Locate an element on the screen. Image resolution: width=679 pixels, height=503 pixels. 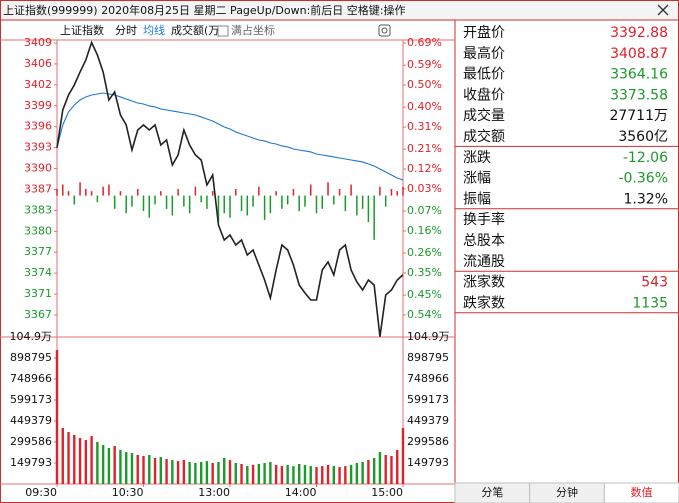
quote-label: 涨家数 is located at coordinates (484, 282).